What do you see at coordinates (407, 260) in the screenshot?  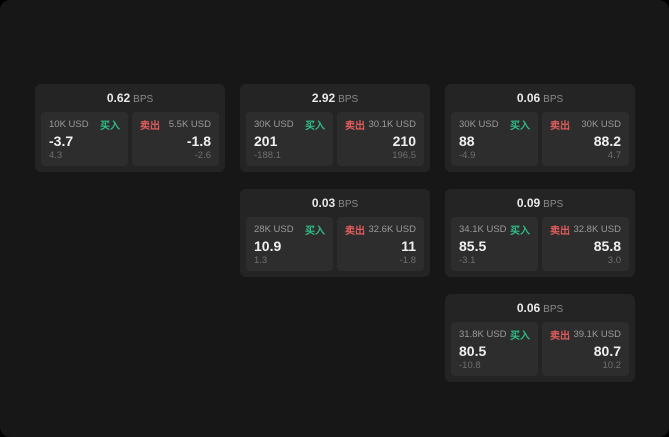 I see `sell-sub-value: -1.8` at bounding box center [407, 260].